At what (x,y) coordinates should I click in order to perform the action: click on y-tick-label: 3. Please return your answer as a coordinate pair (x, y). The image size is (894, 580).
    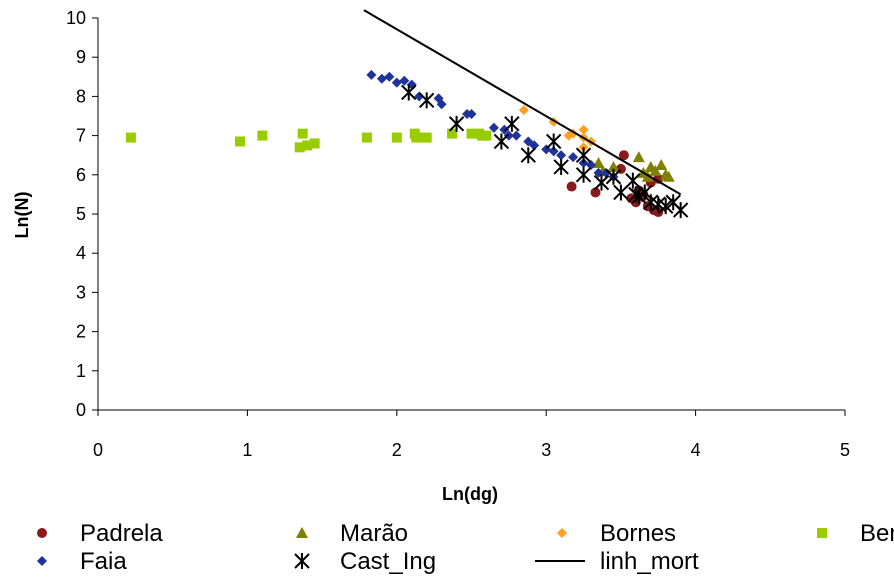
    Looking at the image, I should click on (81, 292).